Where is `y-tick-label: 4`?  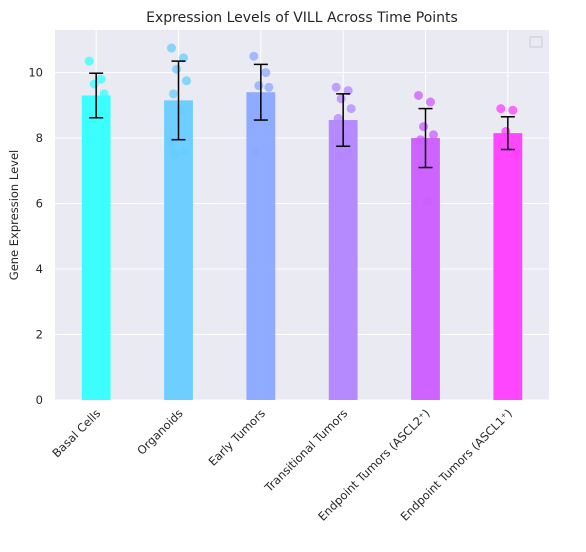 y-tick-label: 4 is located at coordinates (39, 269).